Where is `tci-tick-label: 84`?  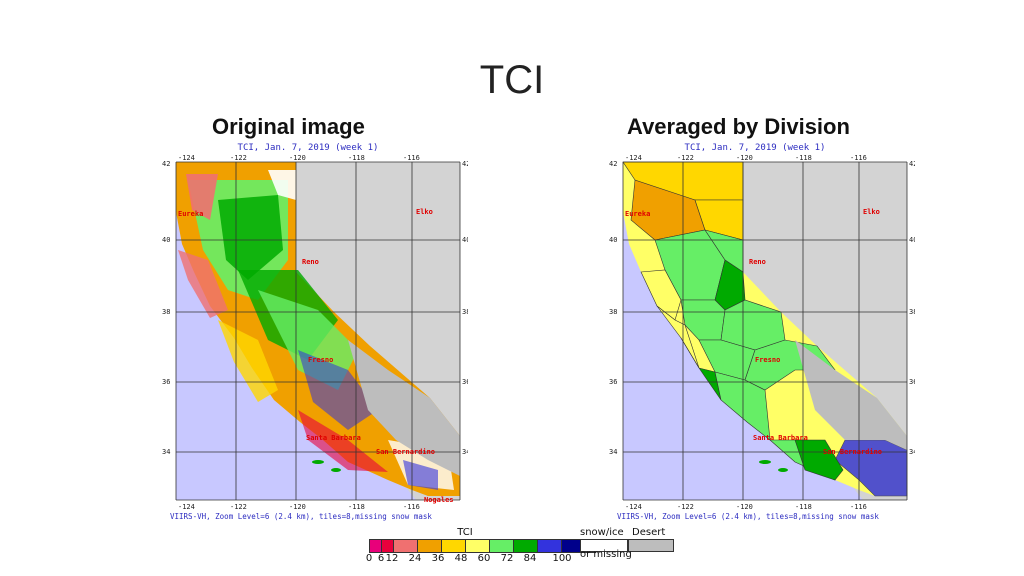 tci-tick-label: 84 is located at coordinates (530, 558).